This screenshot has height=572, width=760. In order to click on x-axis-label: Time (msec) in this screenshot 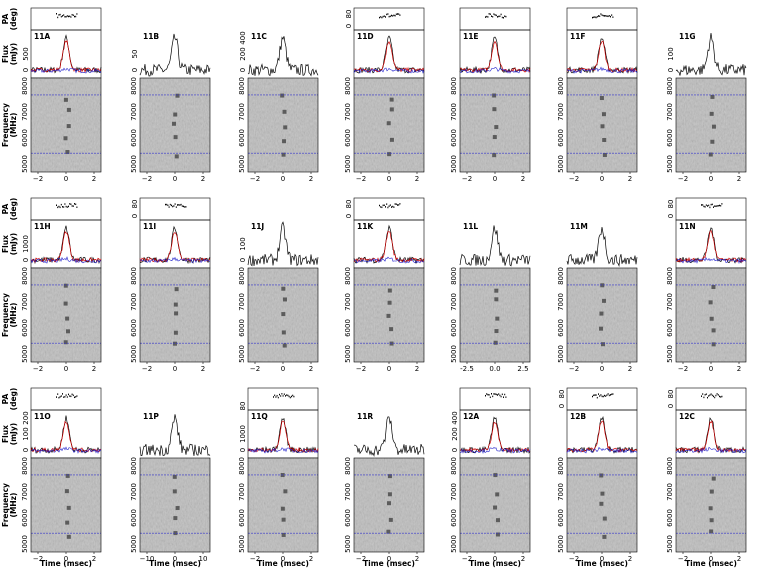, I will do `click(602, 563)`.